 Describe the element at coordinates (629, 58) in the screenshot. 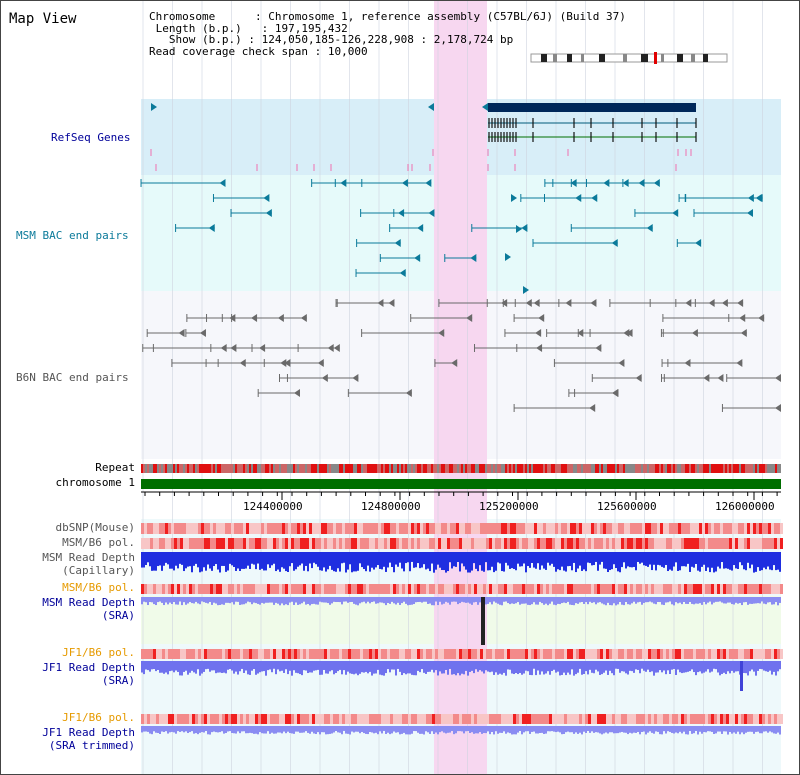

I see `chromosome-ideogram` at that location.